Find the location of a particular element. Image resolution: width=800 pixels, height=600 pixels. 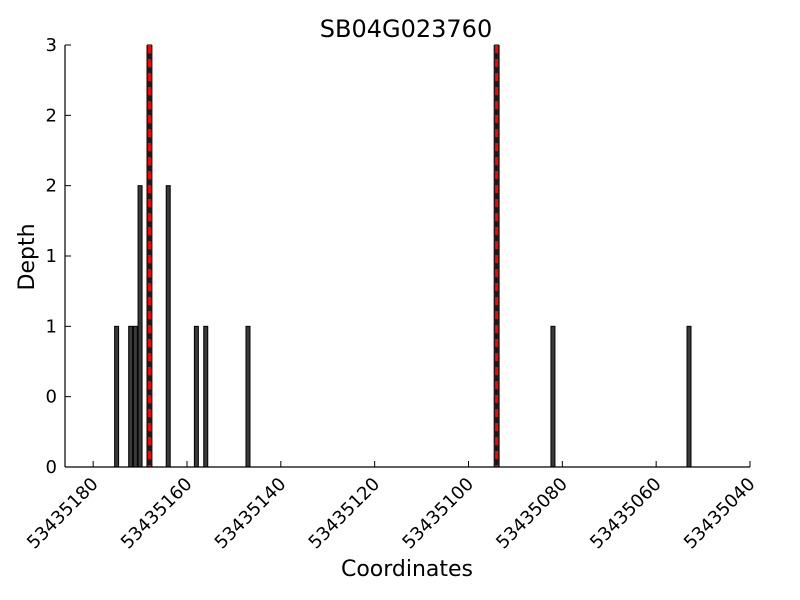

x-tick-label-5: 53435080 is located at coordinates (532, 514).